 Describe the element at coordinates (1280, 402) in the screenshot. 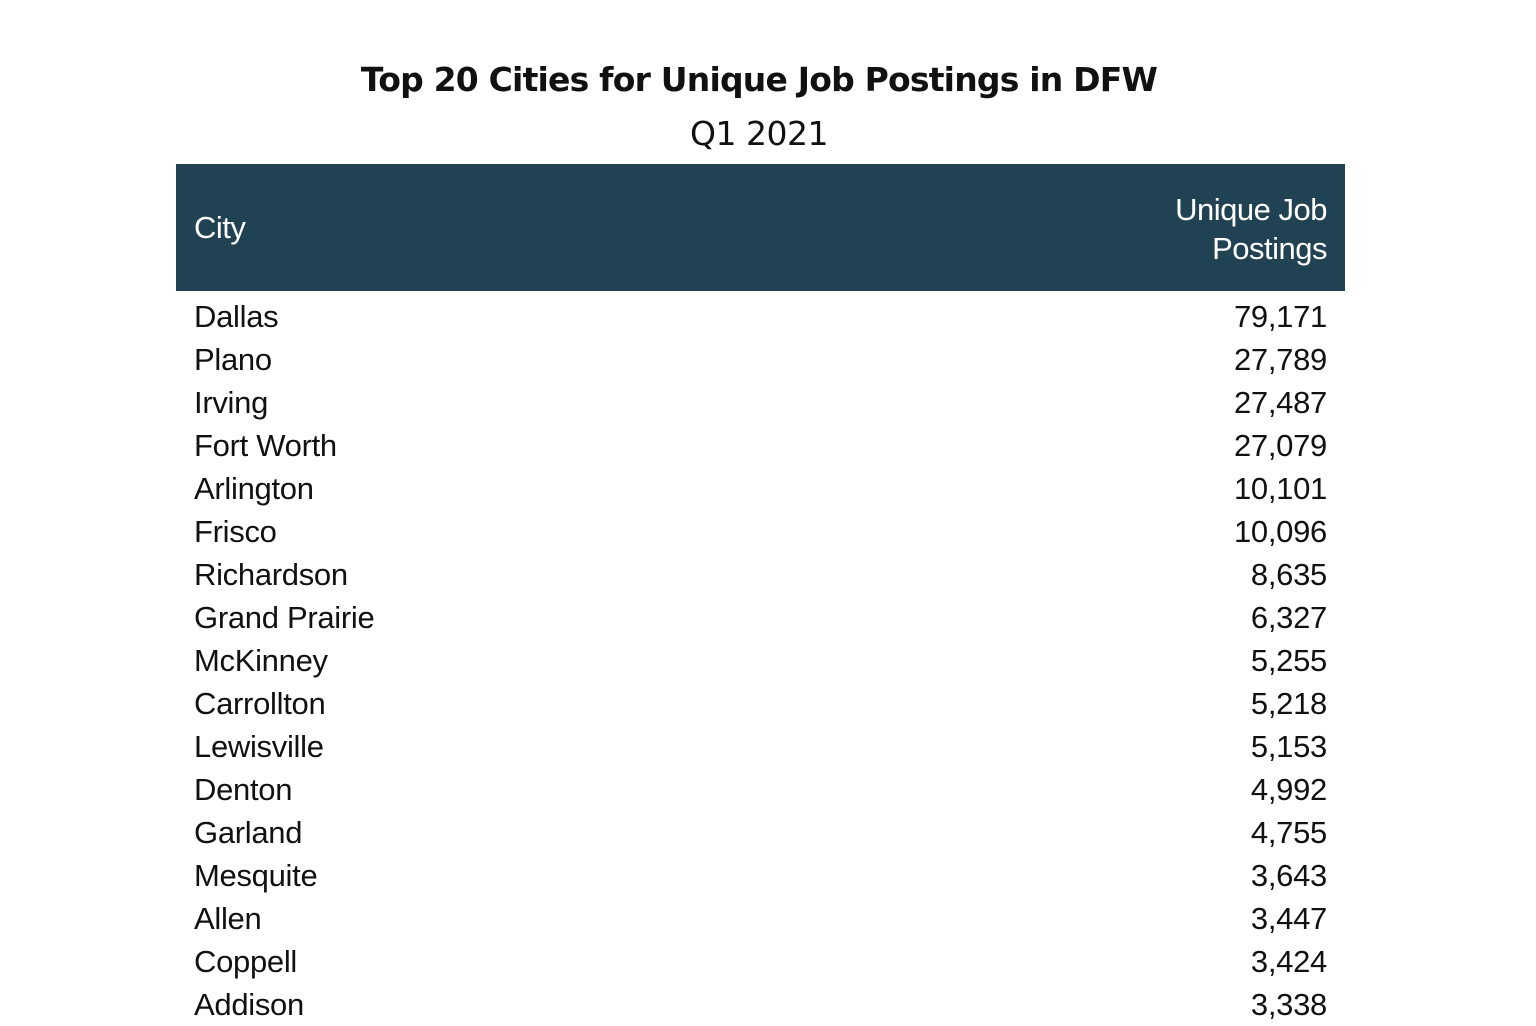

I see `postings-cell: 27,487` at that location.